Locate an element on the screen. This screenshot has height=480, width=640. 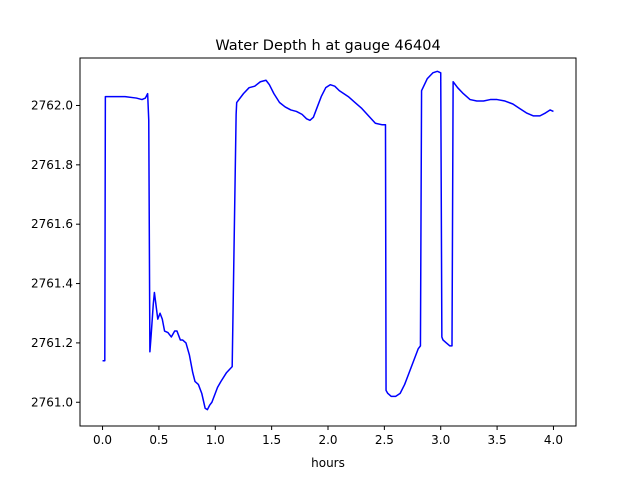
x-tick-label: 0.5 is located at coordinates (158, 440).